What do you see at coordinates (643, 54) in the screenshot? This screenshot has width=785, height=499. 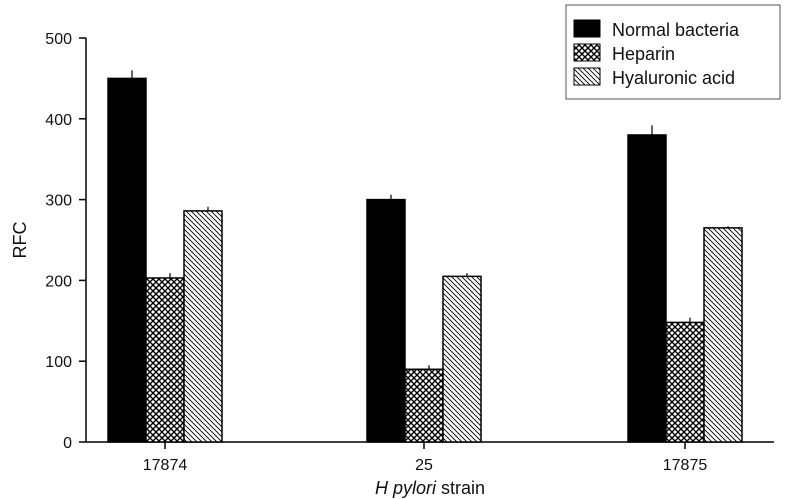 I see `legend-label-heparin: Heparin` at bounding box center [643, 54].